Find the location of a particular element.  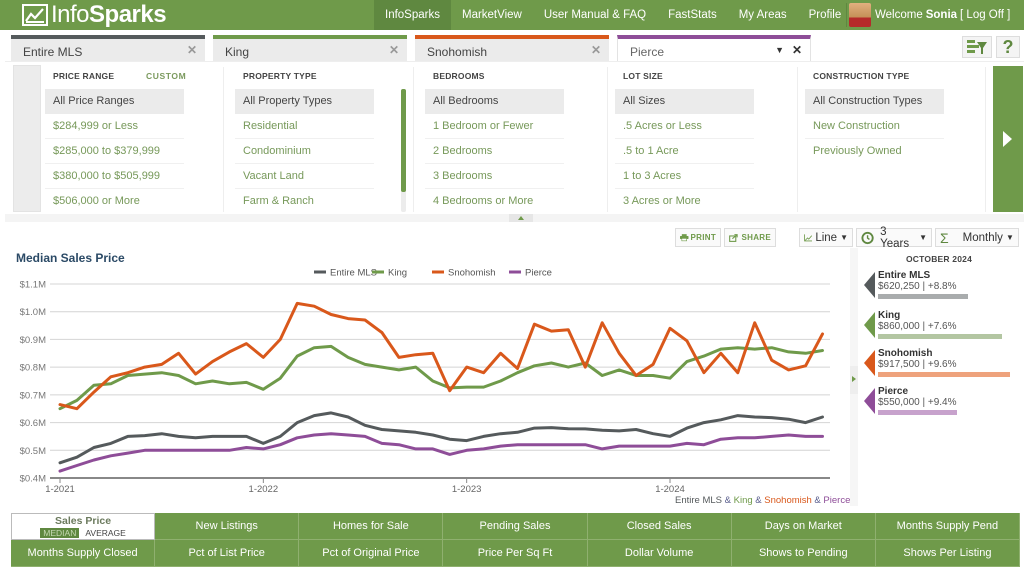

legend-label: Pierce is located at coordinates (538, 273).